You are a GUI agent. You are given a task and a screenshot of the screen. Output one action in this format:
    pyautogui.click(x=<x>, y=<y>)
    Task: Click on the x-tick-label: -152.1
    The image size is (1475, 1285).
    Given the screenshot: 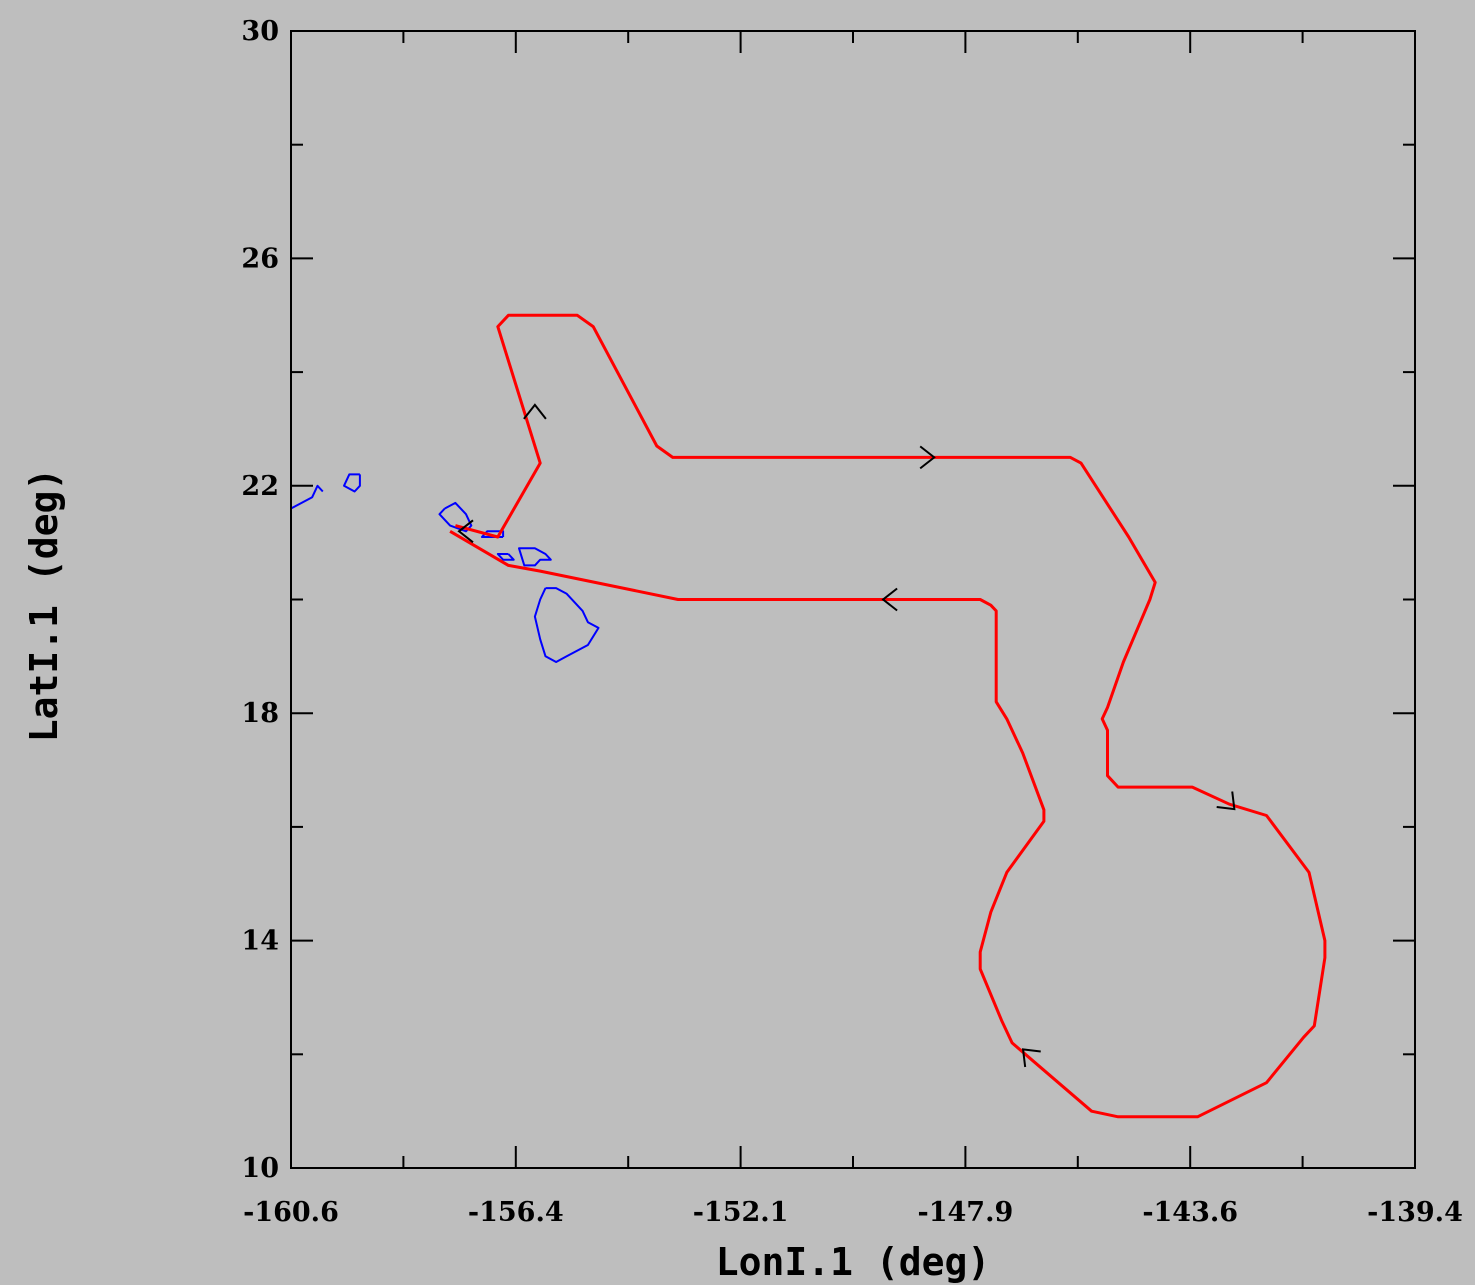 What is the action you would take?
    pyautogui.click(x=741, y=1212)
    